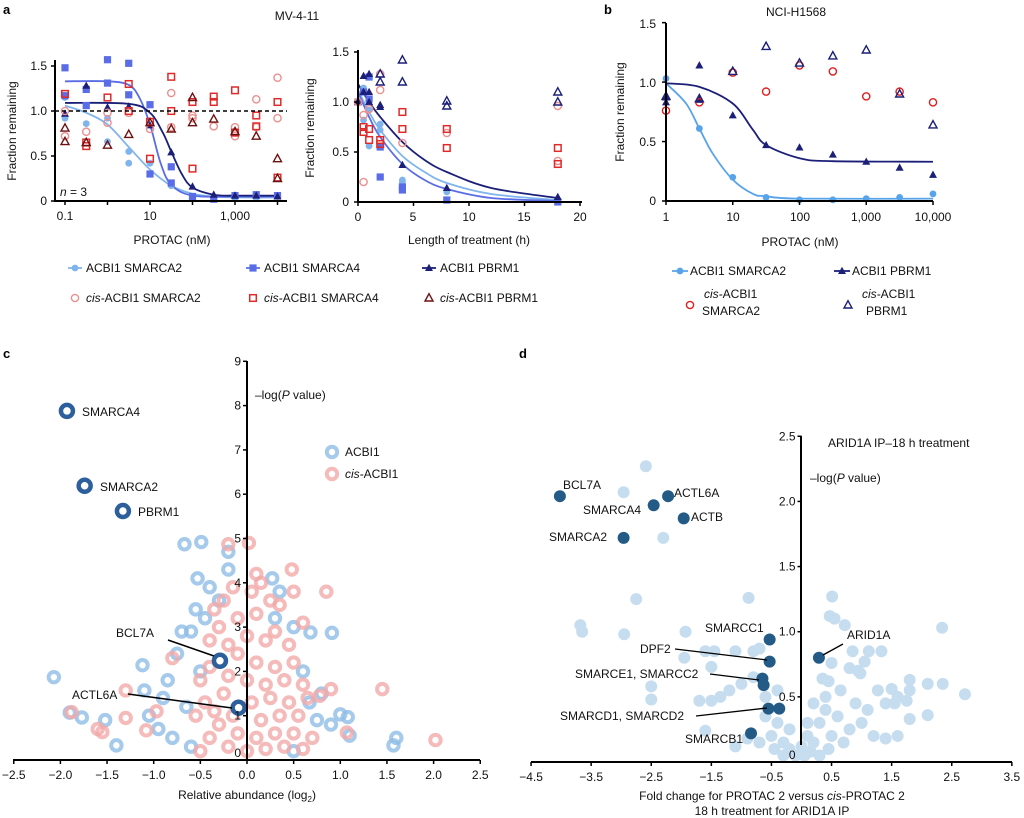 The height and width of the screenshot is (818, 1024). Describe the element at coordinates (711, 777) in the screenshot. I see `x-tick-label: −1.5` at that location.